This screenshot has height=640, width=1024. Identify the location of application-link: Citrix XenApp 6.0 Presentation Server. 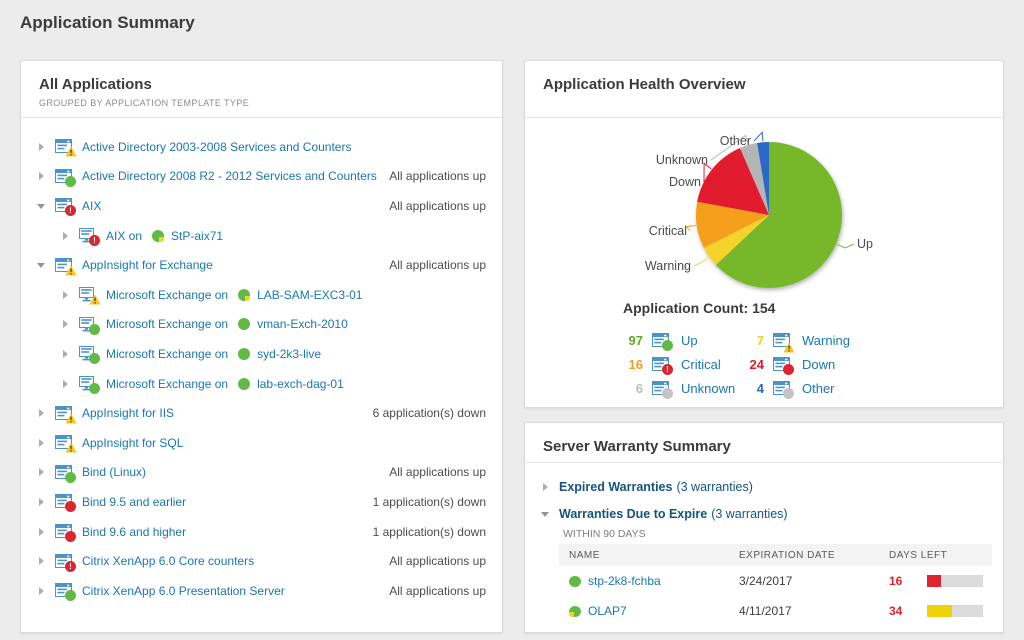
(183, 590).